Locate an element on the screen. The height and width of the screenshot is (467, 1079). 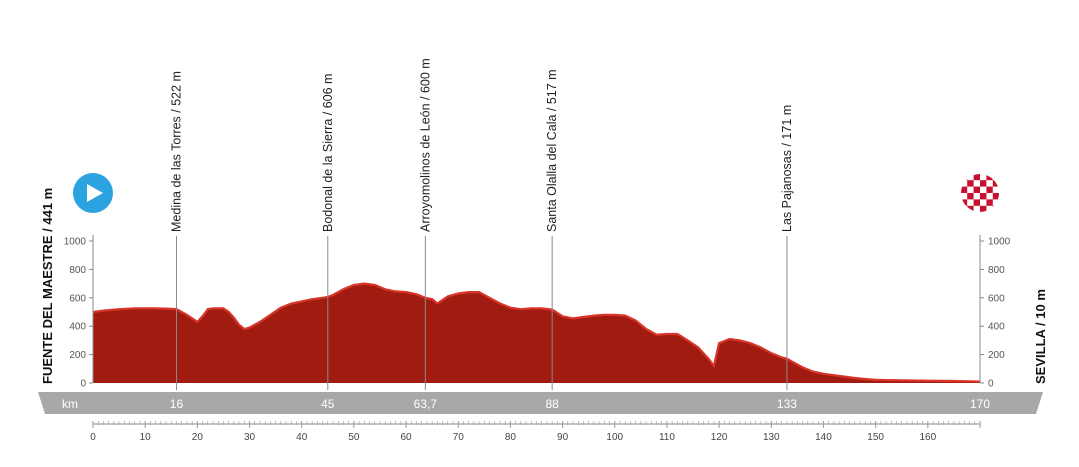
km-tick-label: 0 is located at coordinates (93, 437).